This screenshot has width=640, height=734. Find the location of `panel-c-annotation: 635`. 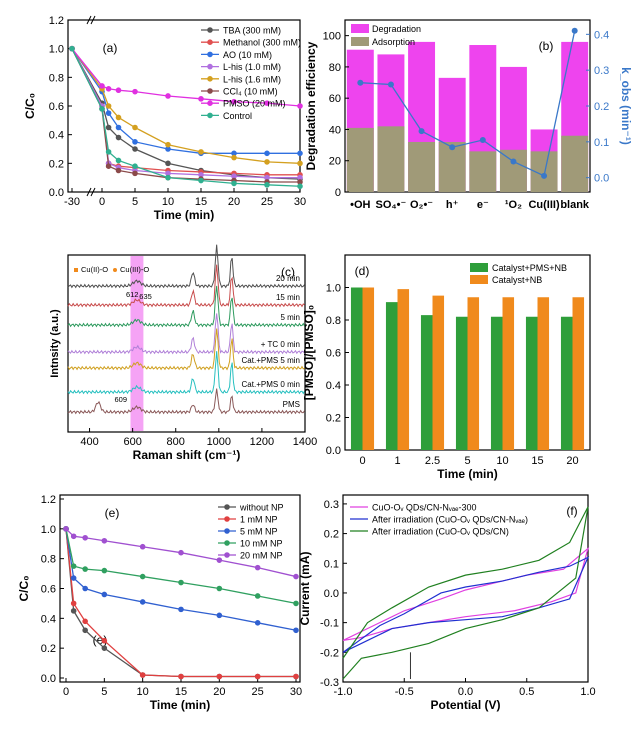

panel-c-annotation: 635 is located at coordinates (145, 296).